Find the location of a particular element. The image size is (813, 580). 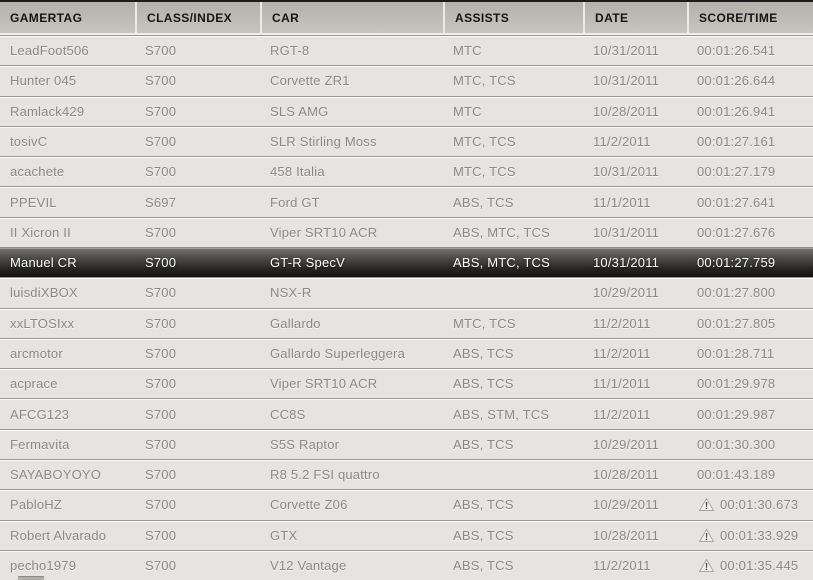

class-index-text: S697 is located at coordinates (161, 202).